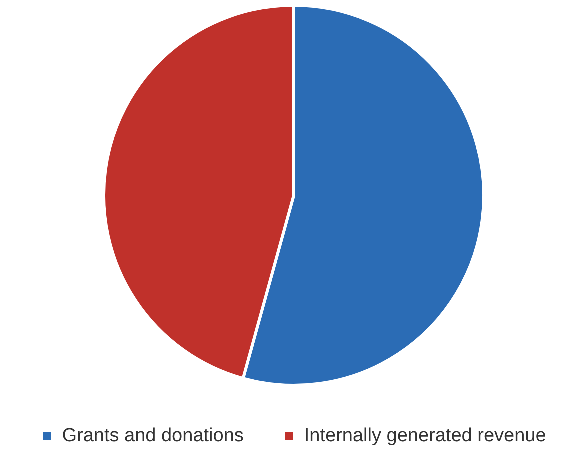 This screenshot has height=460, width=588. What do you see at coordinates (153, 436) in the screenshot?
I see `legend-label: Grants and donations` at bounding box center [153, 436].